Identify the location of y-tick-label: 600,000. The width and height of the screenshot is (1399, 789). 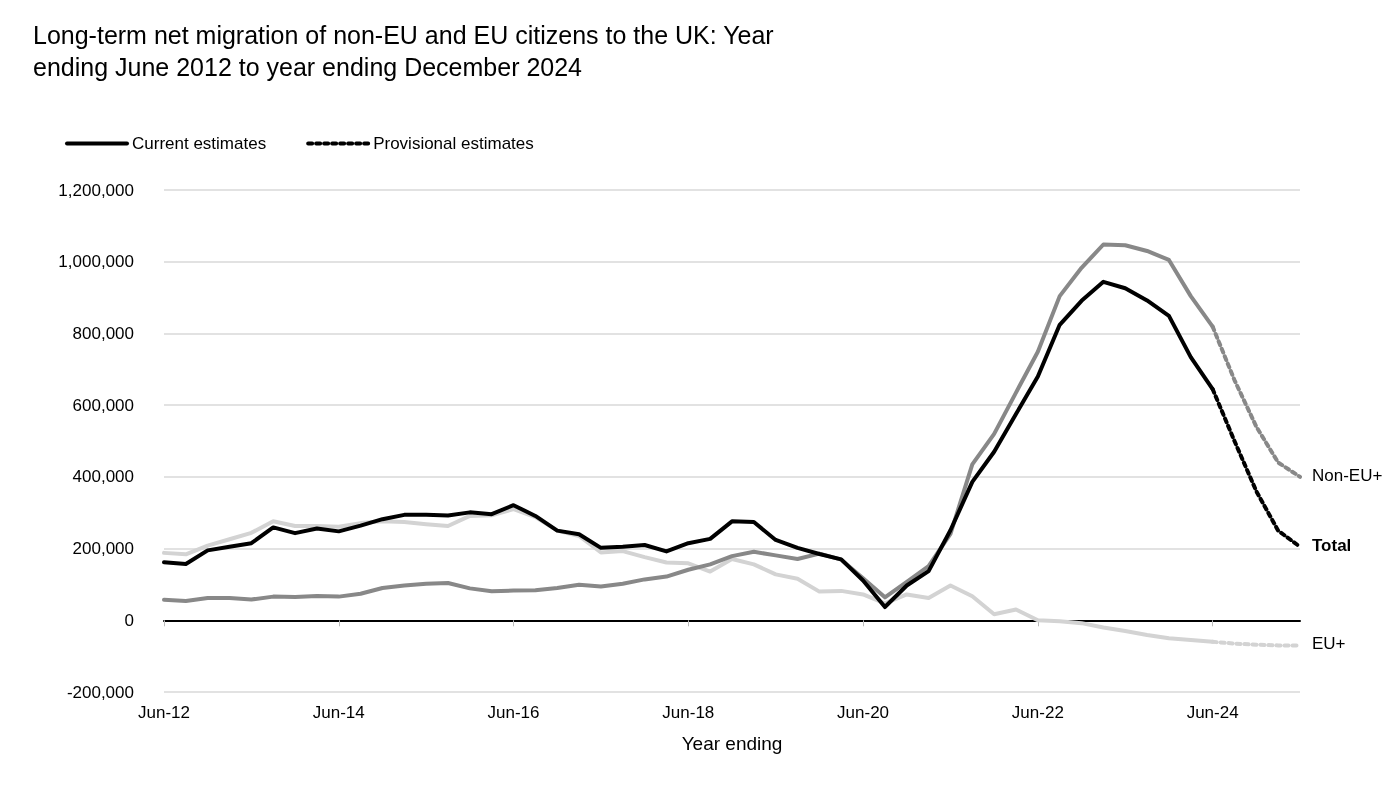
(103, 405).